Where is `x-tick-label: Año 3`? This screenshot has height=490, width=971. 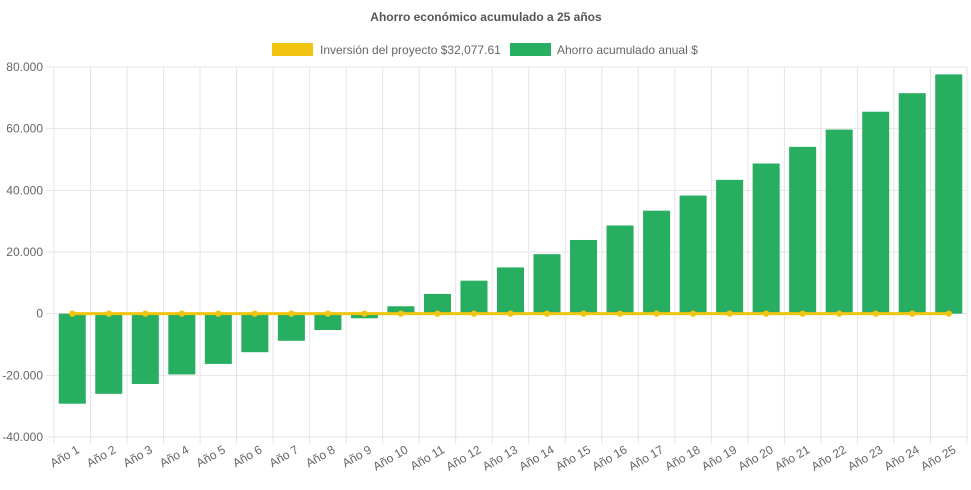 x-tick-label: Año 3 is located at coordinates (138, 456).